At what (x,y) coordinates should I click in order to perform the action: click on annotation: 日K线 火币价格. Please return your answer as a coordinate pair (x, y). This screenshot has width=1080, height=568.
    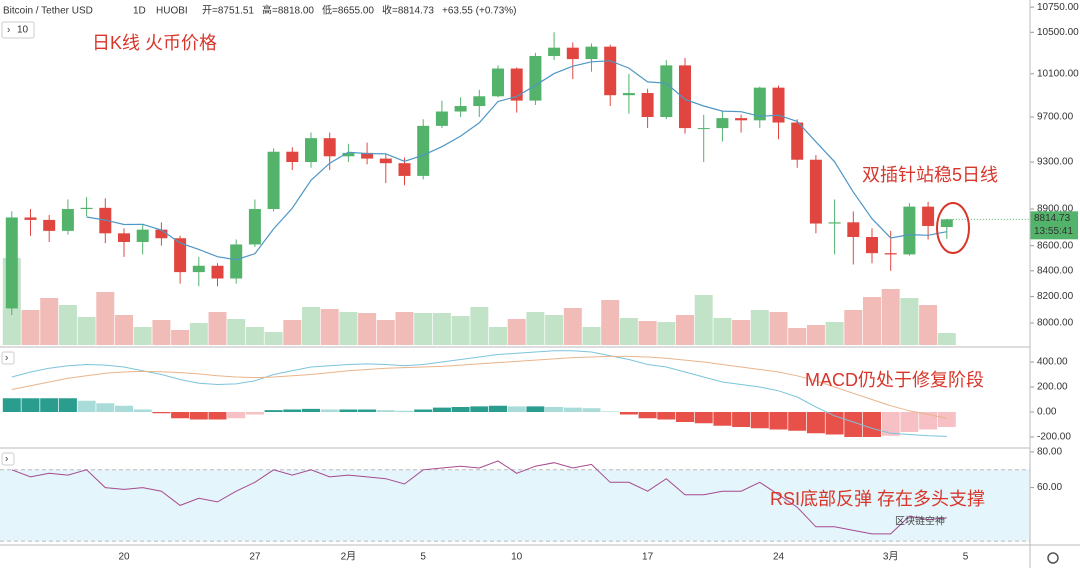
    Looking at the image, I should click on (154, 43).